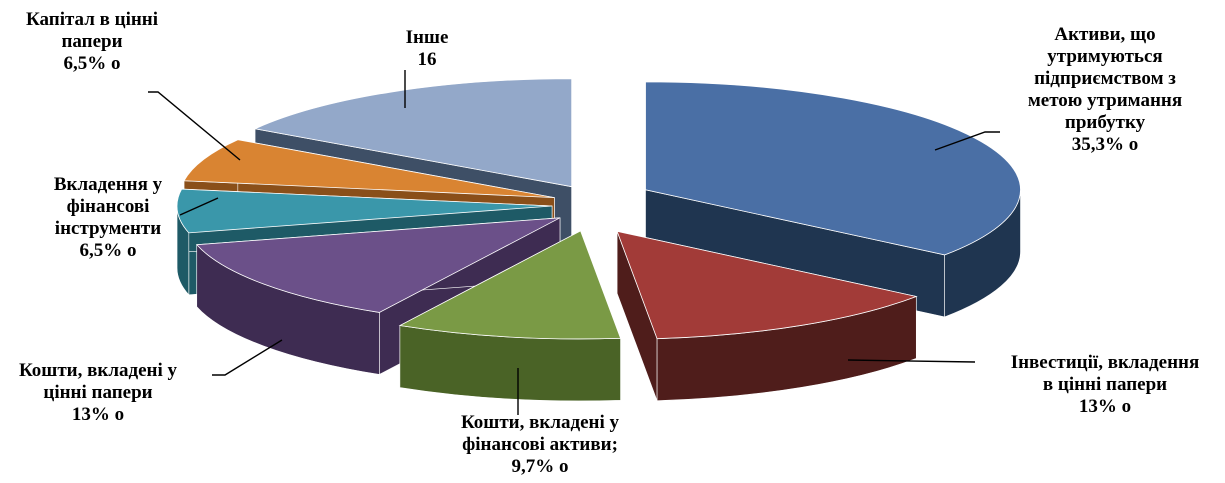 The width and height of the screenshot is (1225, 483). What do you see at coordinates (108, 250) in the screenshot?
I see `slice-value-5: 6,5% о` at bounding box center [108, 250].